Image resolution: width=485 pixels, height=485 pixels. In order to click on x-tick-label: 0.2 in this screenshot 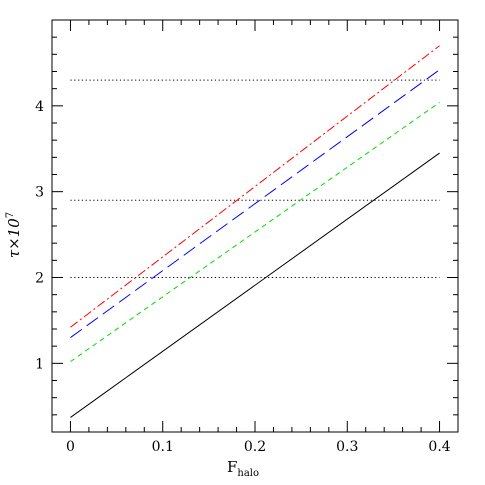, I will do `click(255, 447)`.